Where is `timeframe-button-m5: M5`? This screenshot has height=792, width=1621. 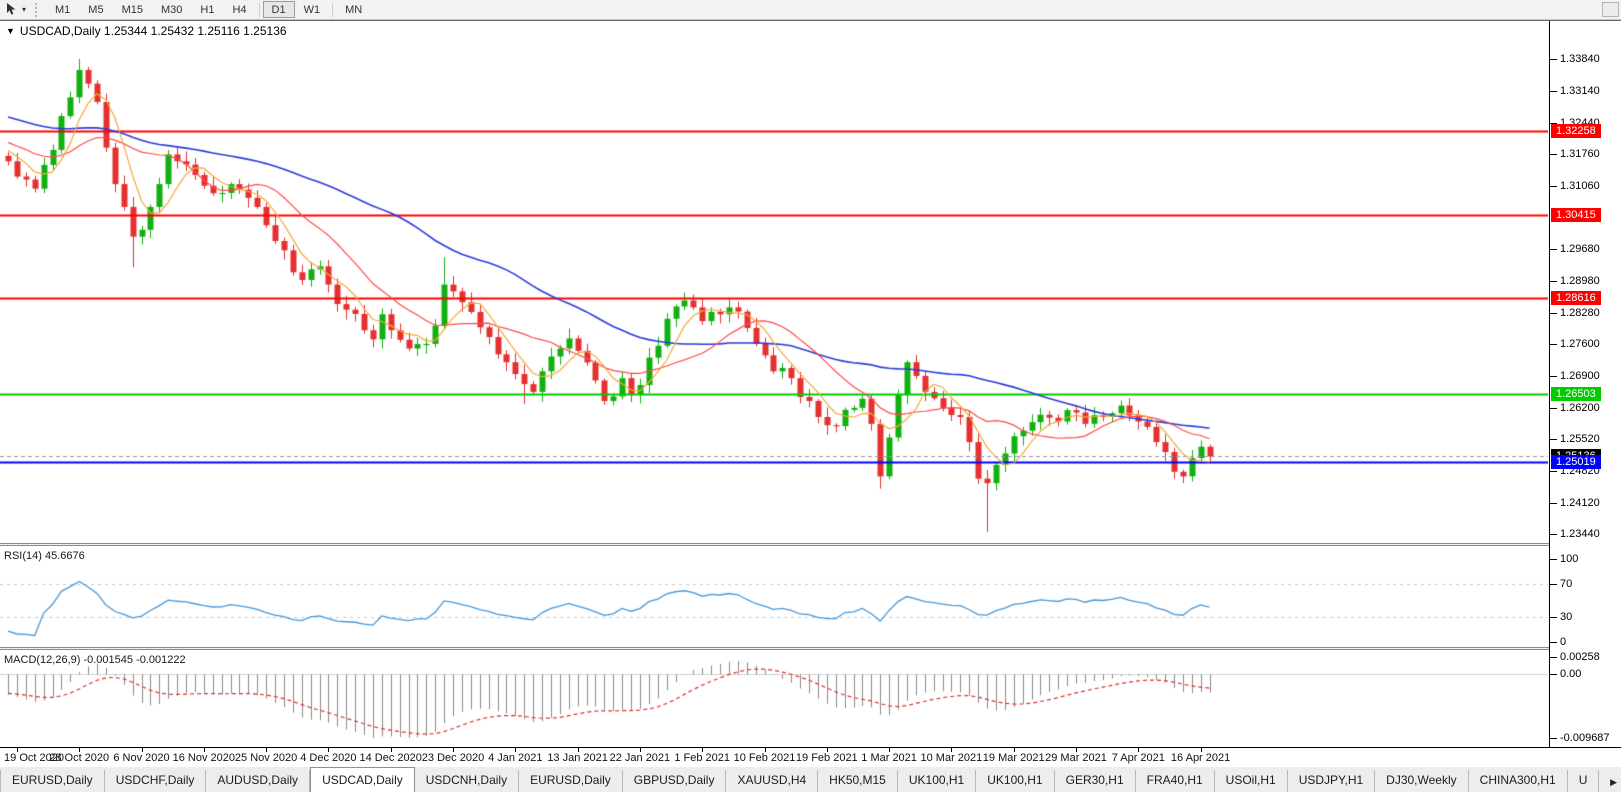 timeframe-button-m5: M5 is located at coordinates (95, 9).